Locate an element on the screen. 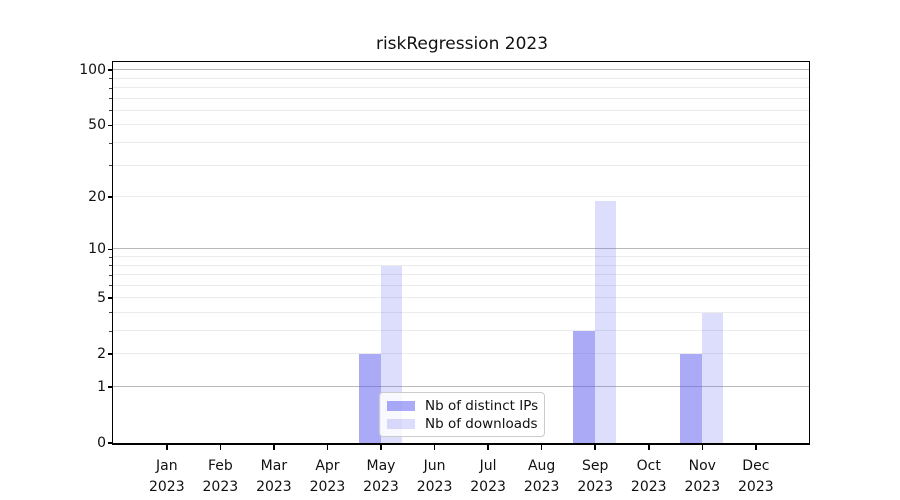 The width and height of the screenshot is (900, 500). x-tick-label: Aug 2023 is located at coordinates (541, 476).